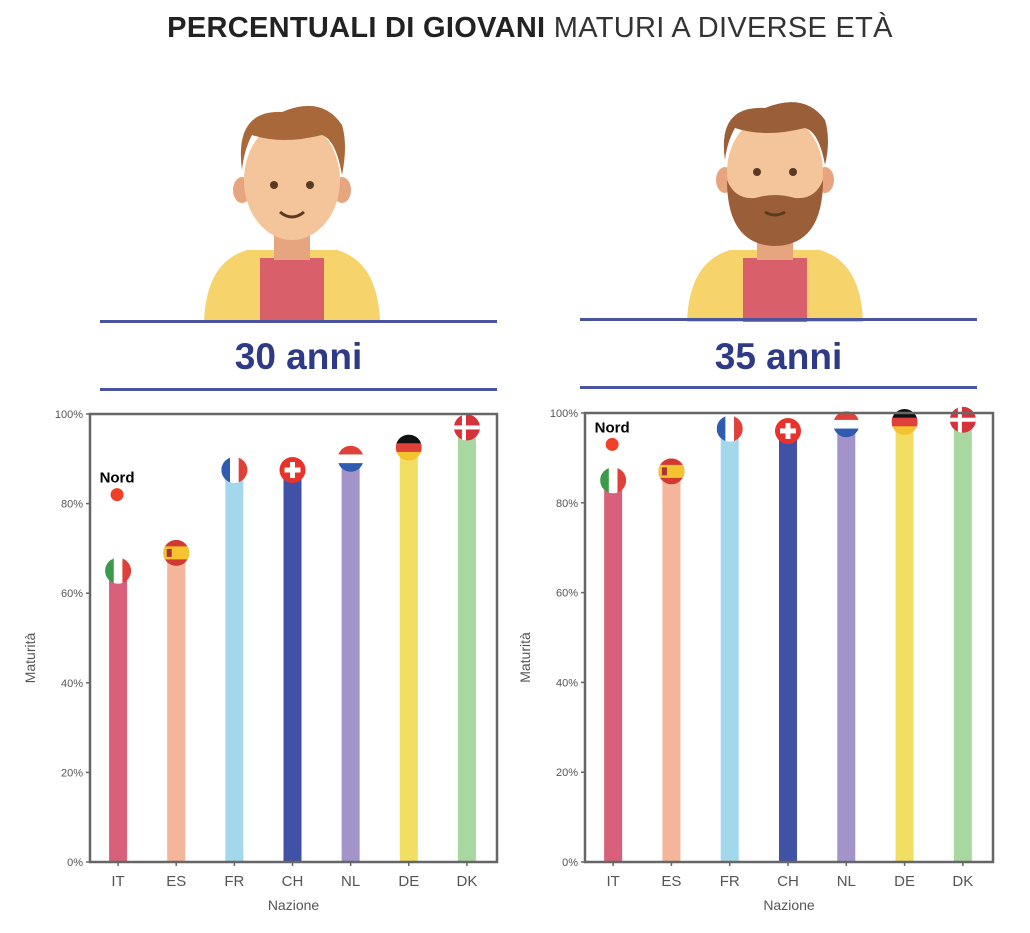 Image resolution: width=1030 pixels, height=933 pixels. I want to click on panel-header-30: 30 anni, so click(298, 356).